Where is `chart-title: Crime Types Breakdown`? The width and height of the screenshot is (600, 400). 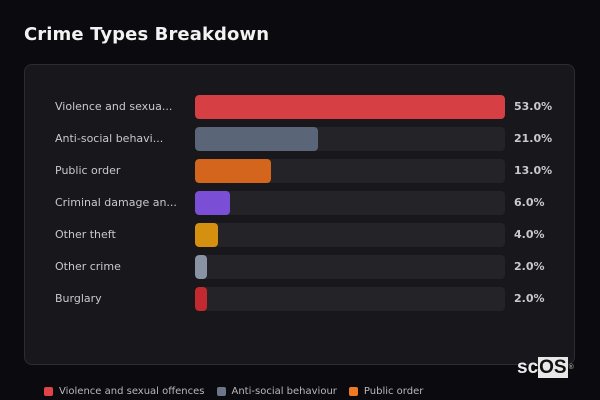 chart-title: Crime Types Breakdown is located at coordinates (147, 34).